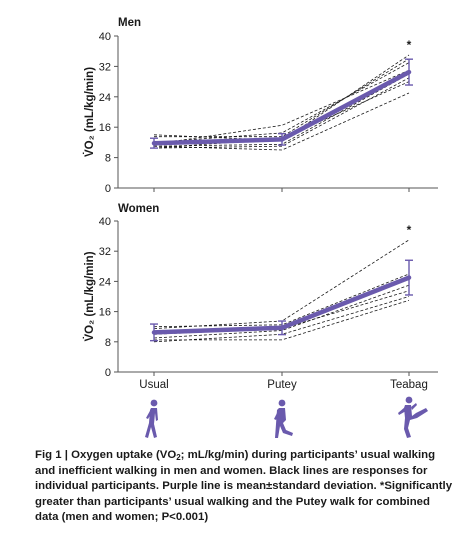 The image size is (474, 535). I want to click on x-category-label: Usual, so click(153, 385).